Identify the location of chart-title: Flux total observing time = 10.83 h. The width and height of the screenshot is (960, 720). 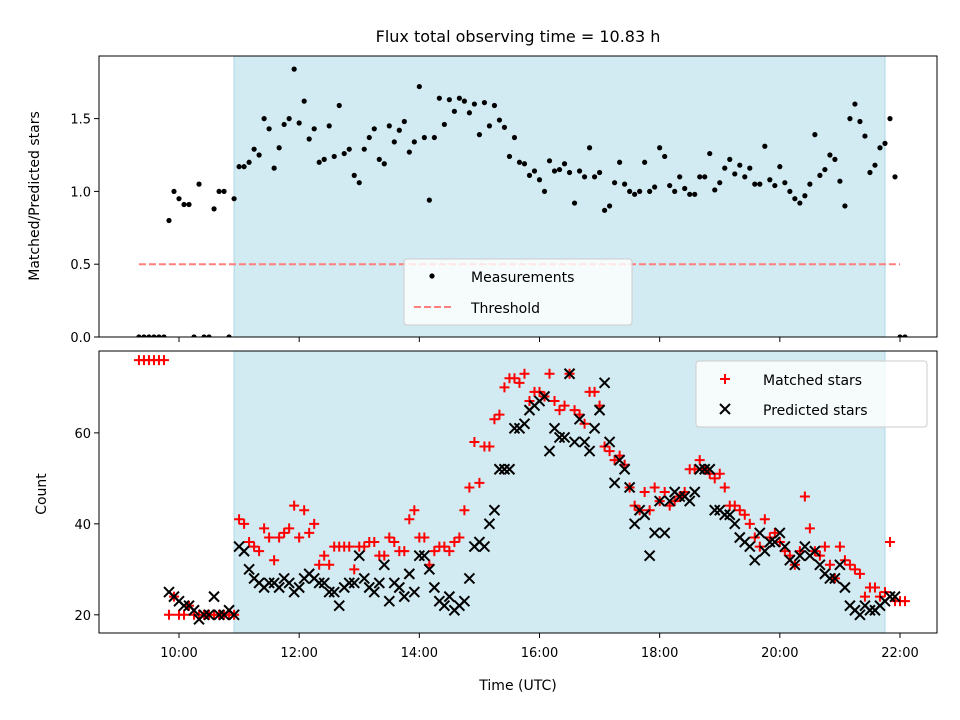
(518, 36).